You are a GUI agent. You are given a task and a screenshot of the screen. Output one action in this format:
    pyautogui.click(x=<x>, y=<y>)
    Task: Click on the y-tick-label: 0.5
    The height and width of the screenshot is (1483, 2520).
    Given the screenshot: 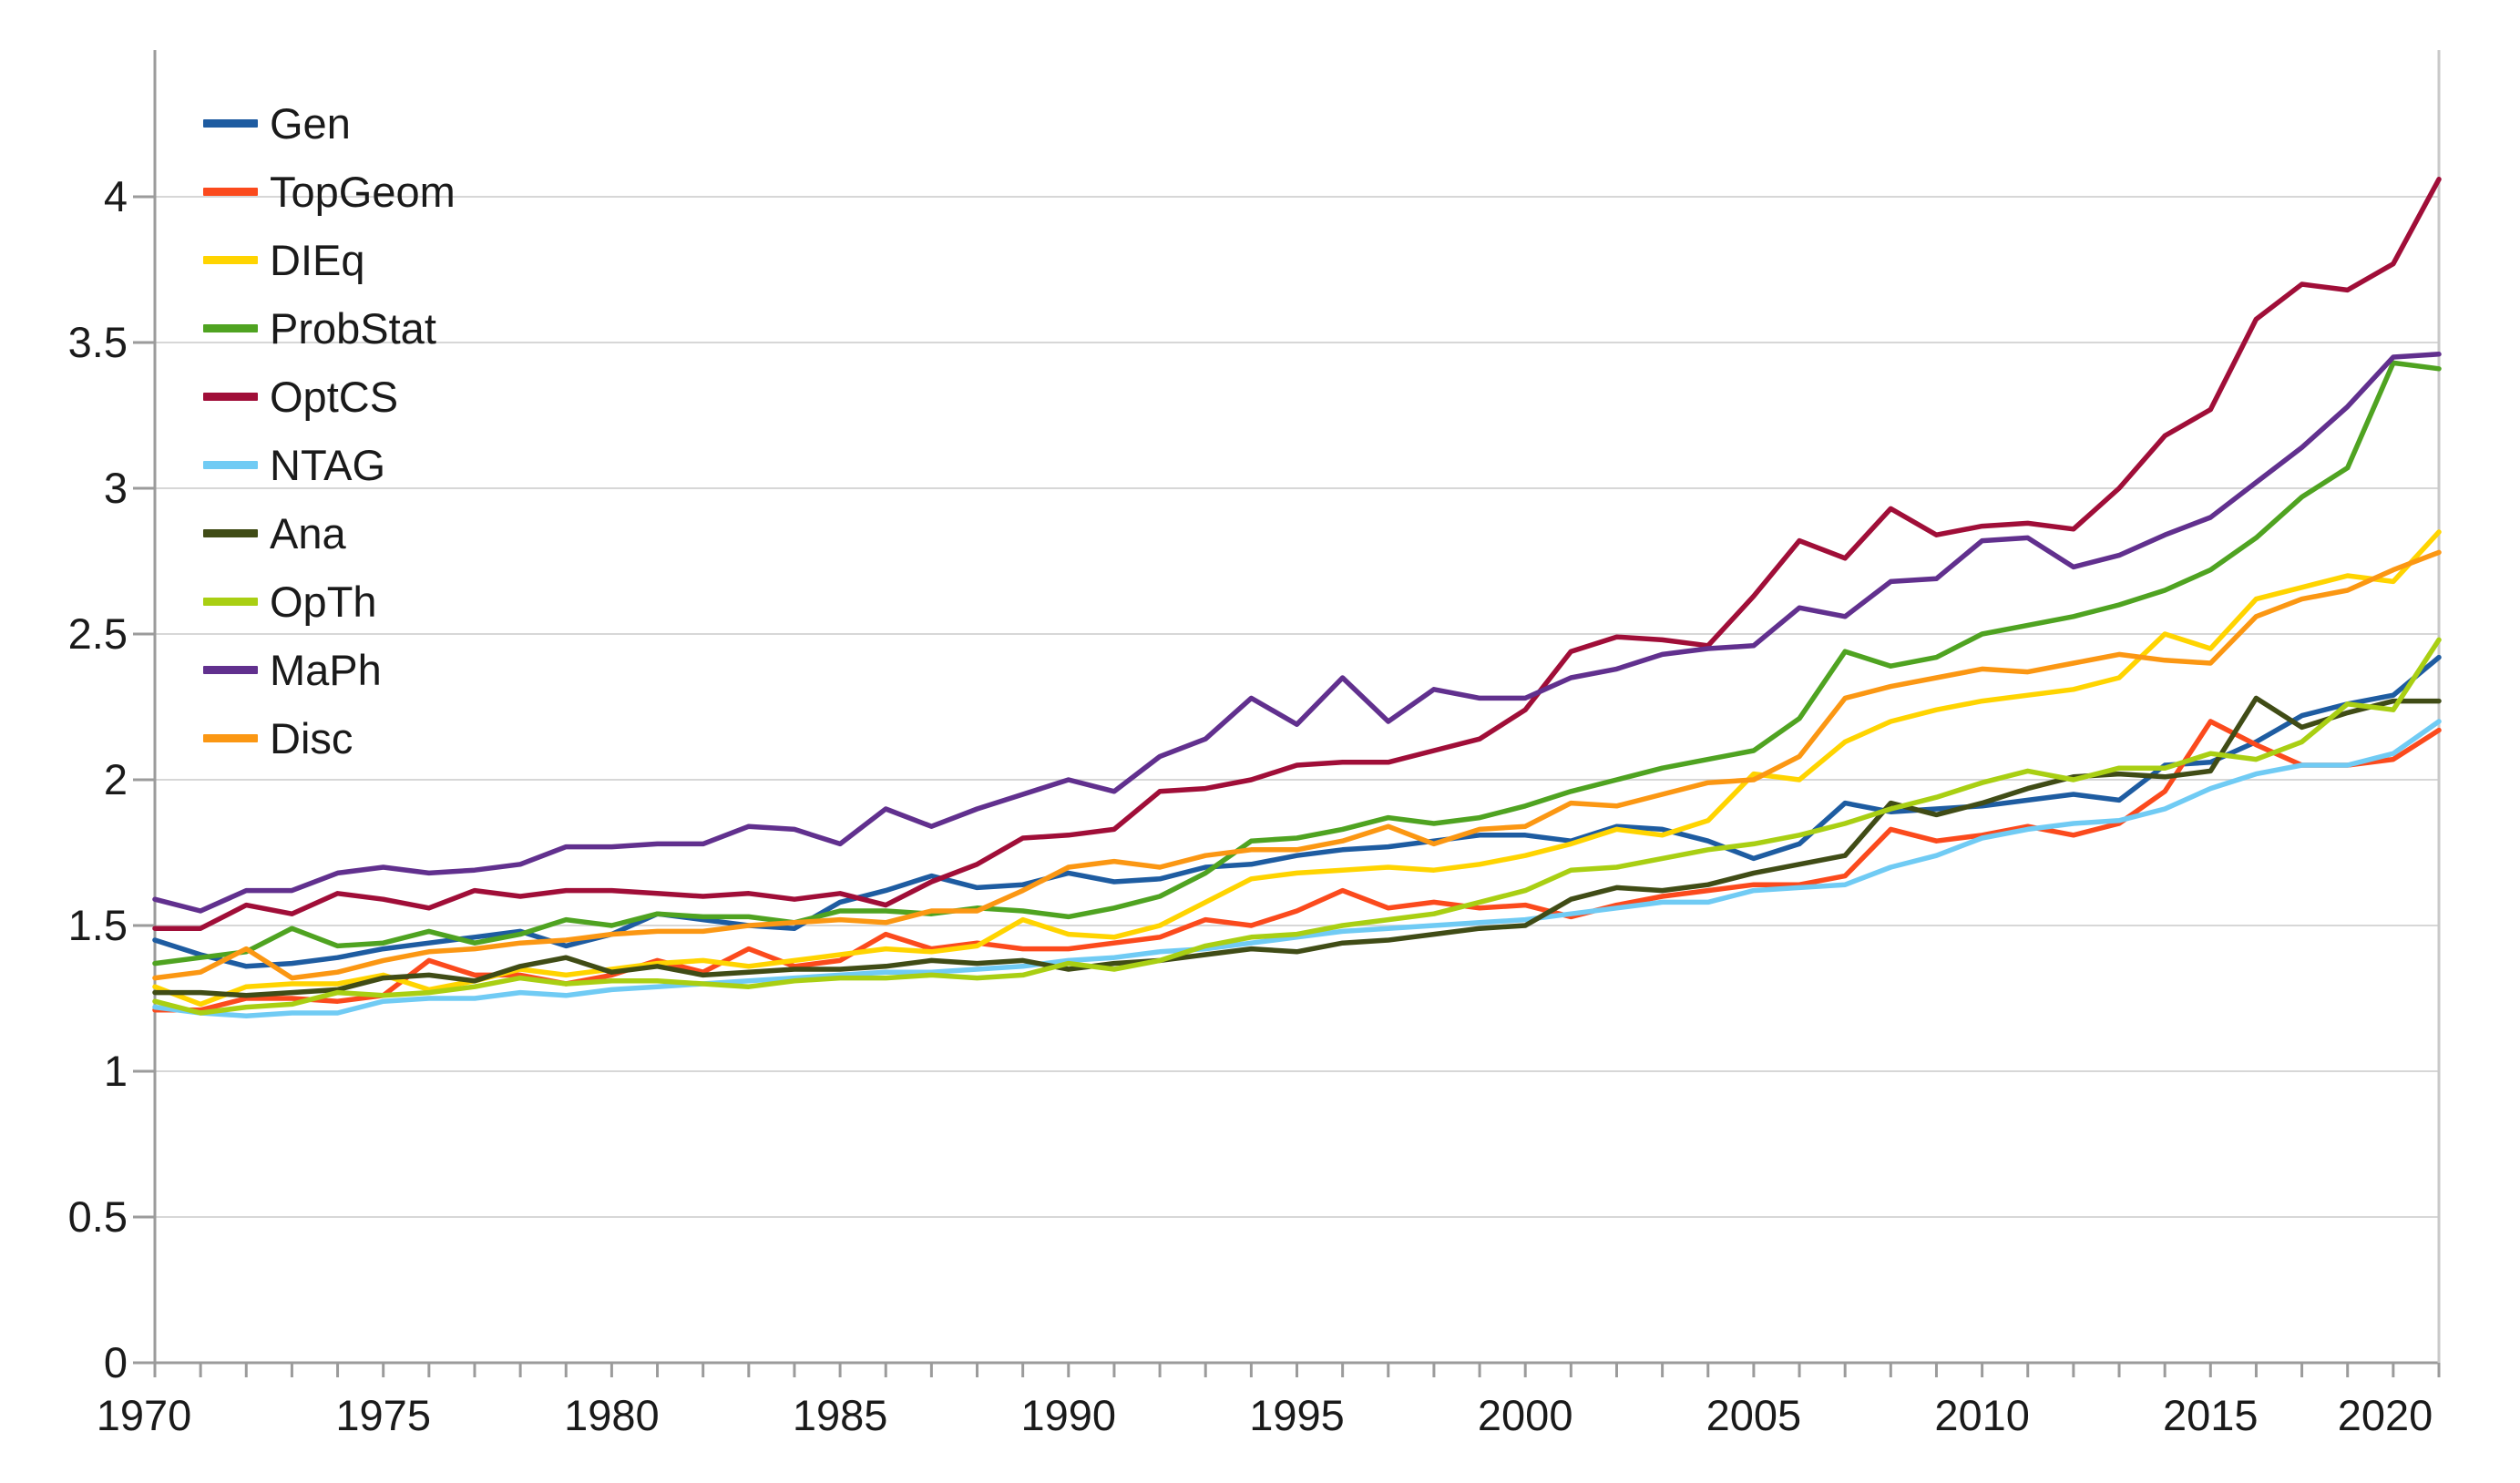 What is the action you would take?
    pyautogui.click(x=98, y=1216)
    